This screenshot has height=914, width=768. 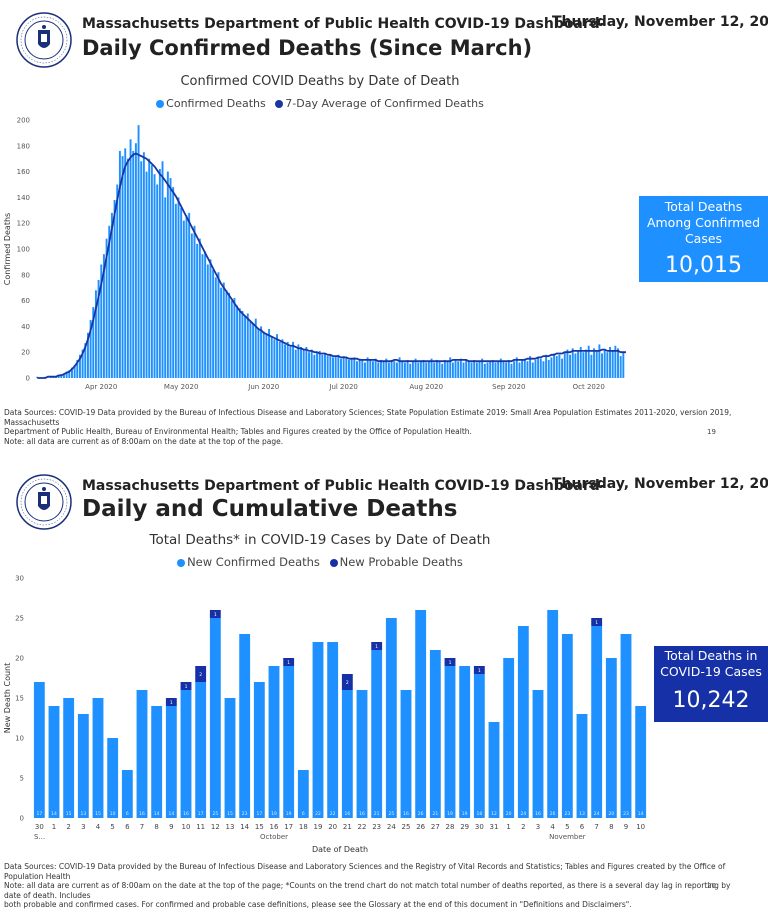 What do you see at coordinates (464, 827) in the screenshot?
I see `x-tick-label: 29` at bounding box center [464, 827].